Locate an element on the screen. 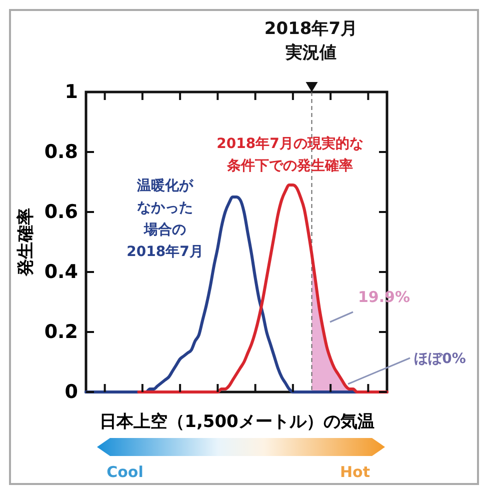  text: Cool is located at coordinates (125, 472).